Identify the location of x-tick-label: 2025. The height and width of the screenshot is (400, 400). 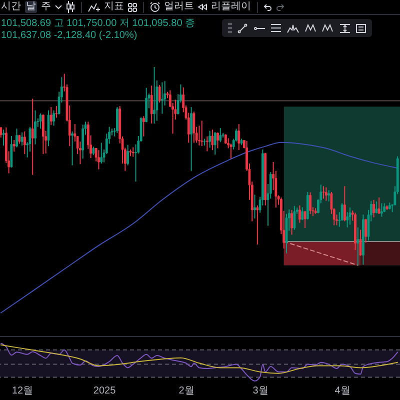
(104, 391).